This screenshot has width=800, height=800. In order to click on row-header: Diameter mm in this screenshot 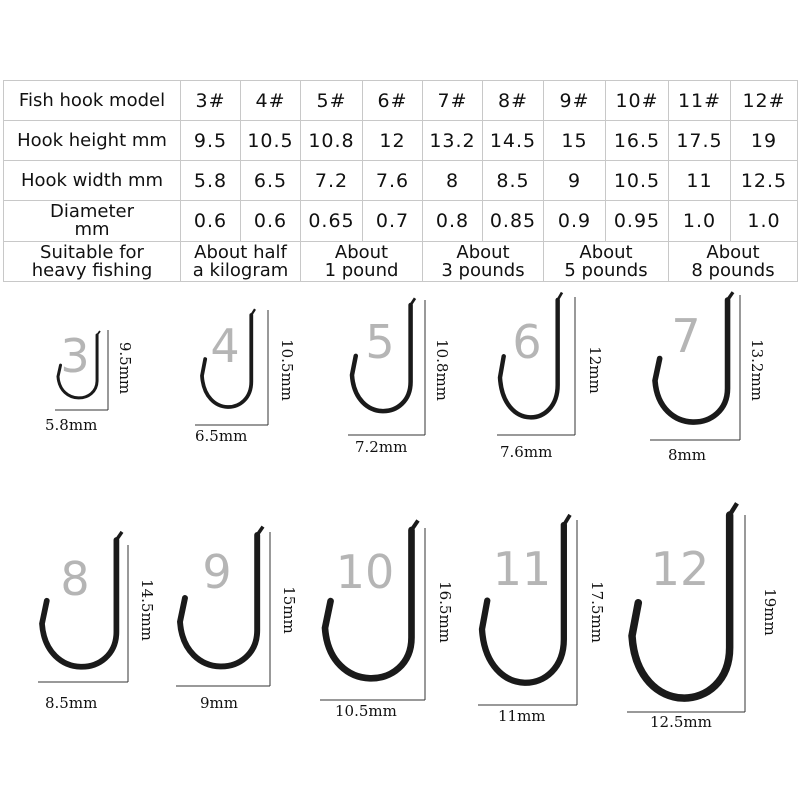, I will do `click(92, 221)`.